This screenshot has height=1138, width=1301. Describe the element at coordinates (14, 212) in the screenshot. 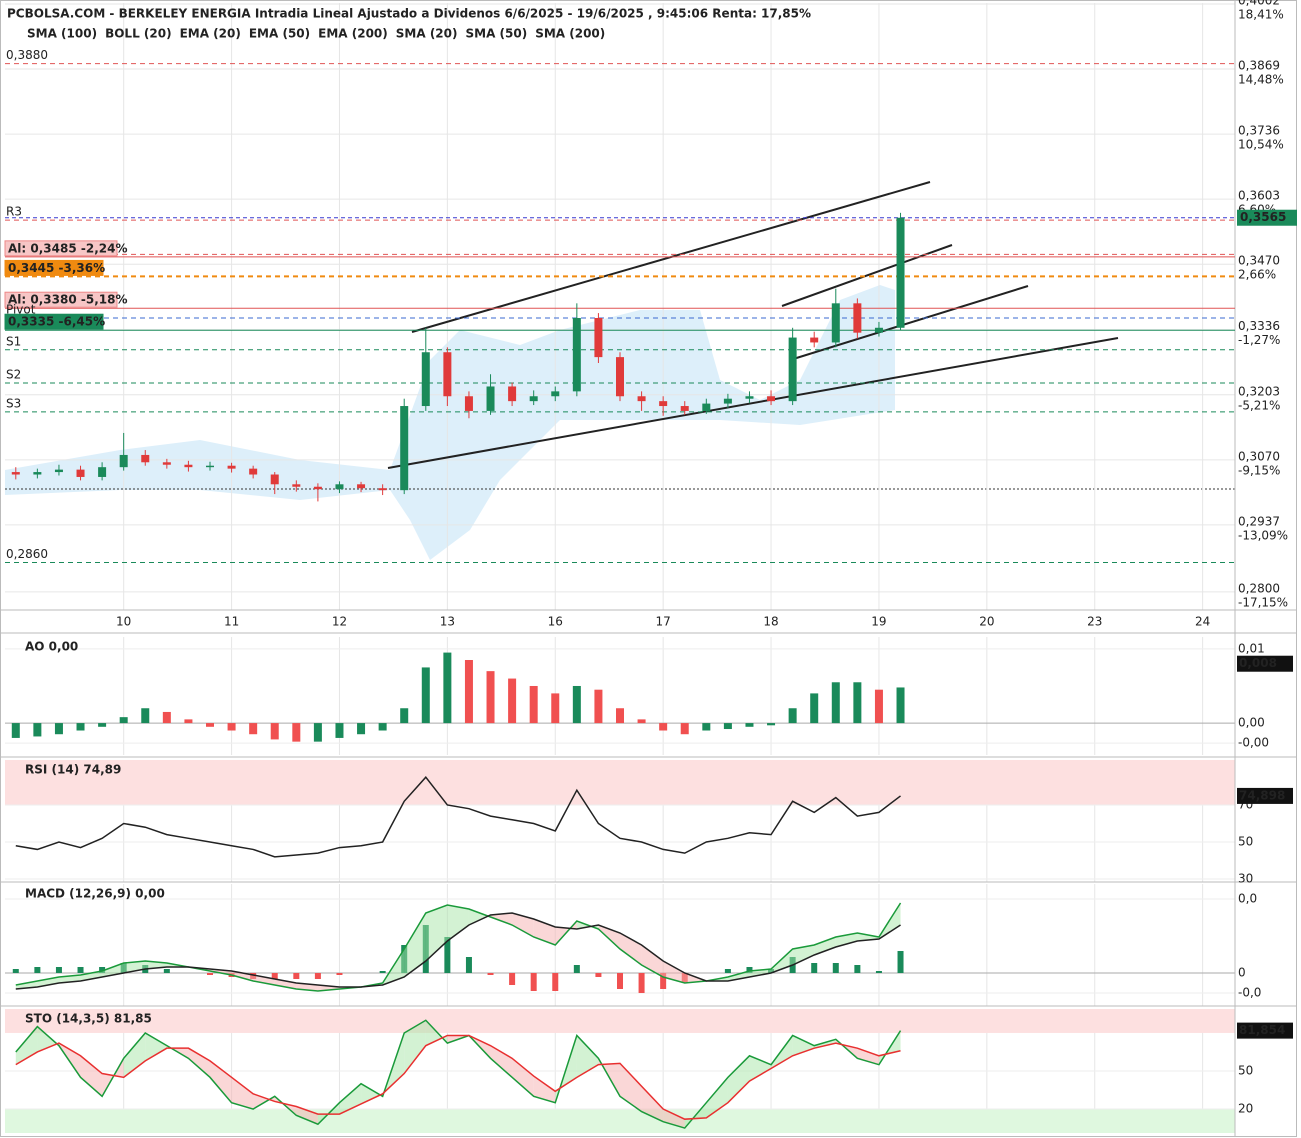

I see `level-label: R3` at that location.